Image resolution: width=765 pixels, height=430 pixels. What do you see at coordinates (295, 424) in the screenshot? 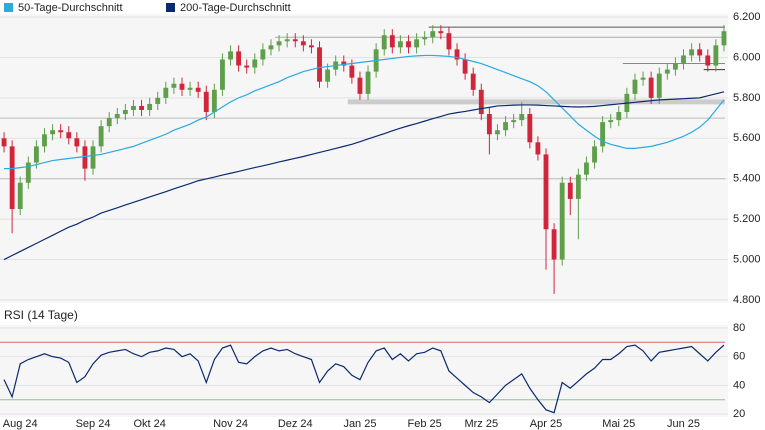
I see `x-tick-label: Dez 24` at bounding box center [295, 424].